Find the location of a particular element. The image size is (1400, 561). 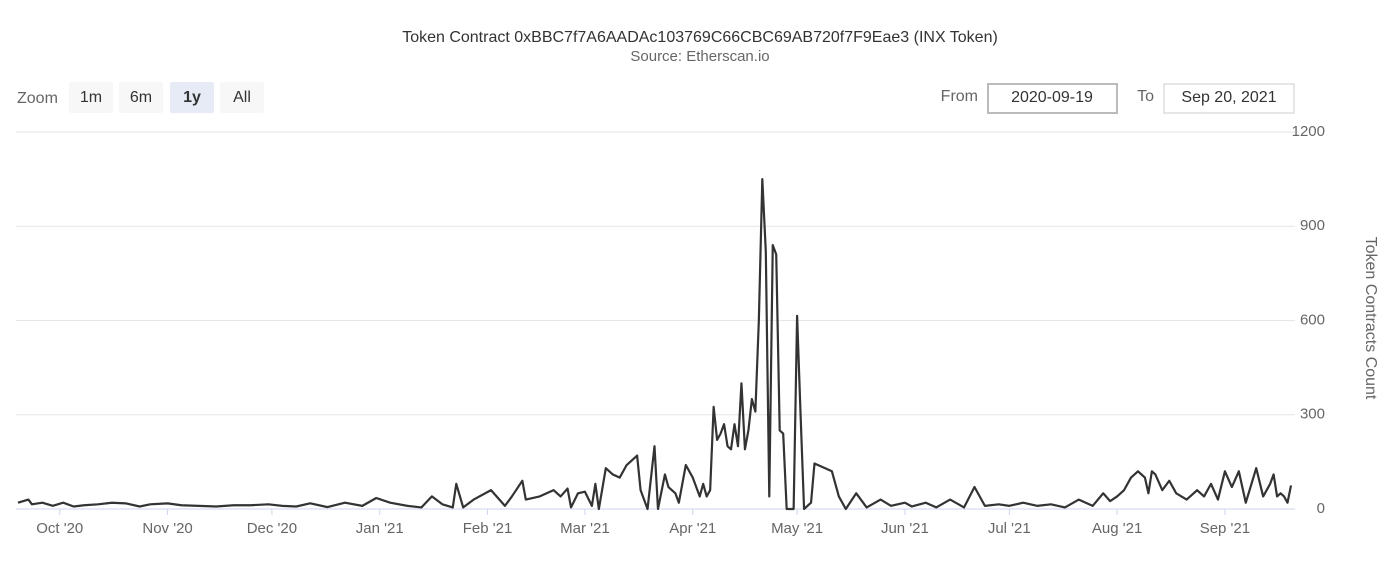

to-value: Sep 20, 2021 is located at coordinates (1228, 97).